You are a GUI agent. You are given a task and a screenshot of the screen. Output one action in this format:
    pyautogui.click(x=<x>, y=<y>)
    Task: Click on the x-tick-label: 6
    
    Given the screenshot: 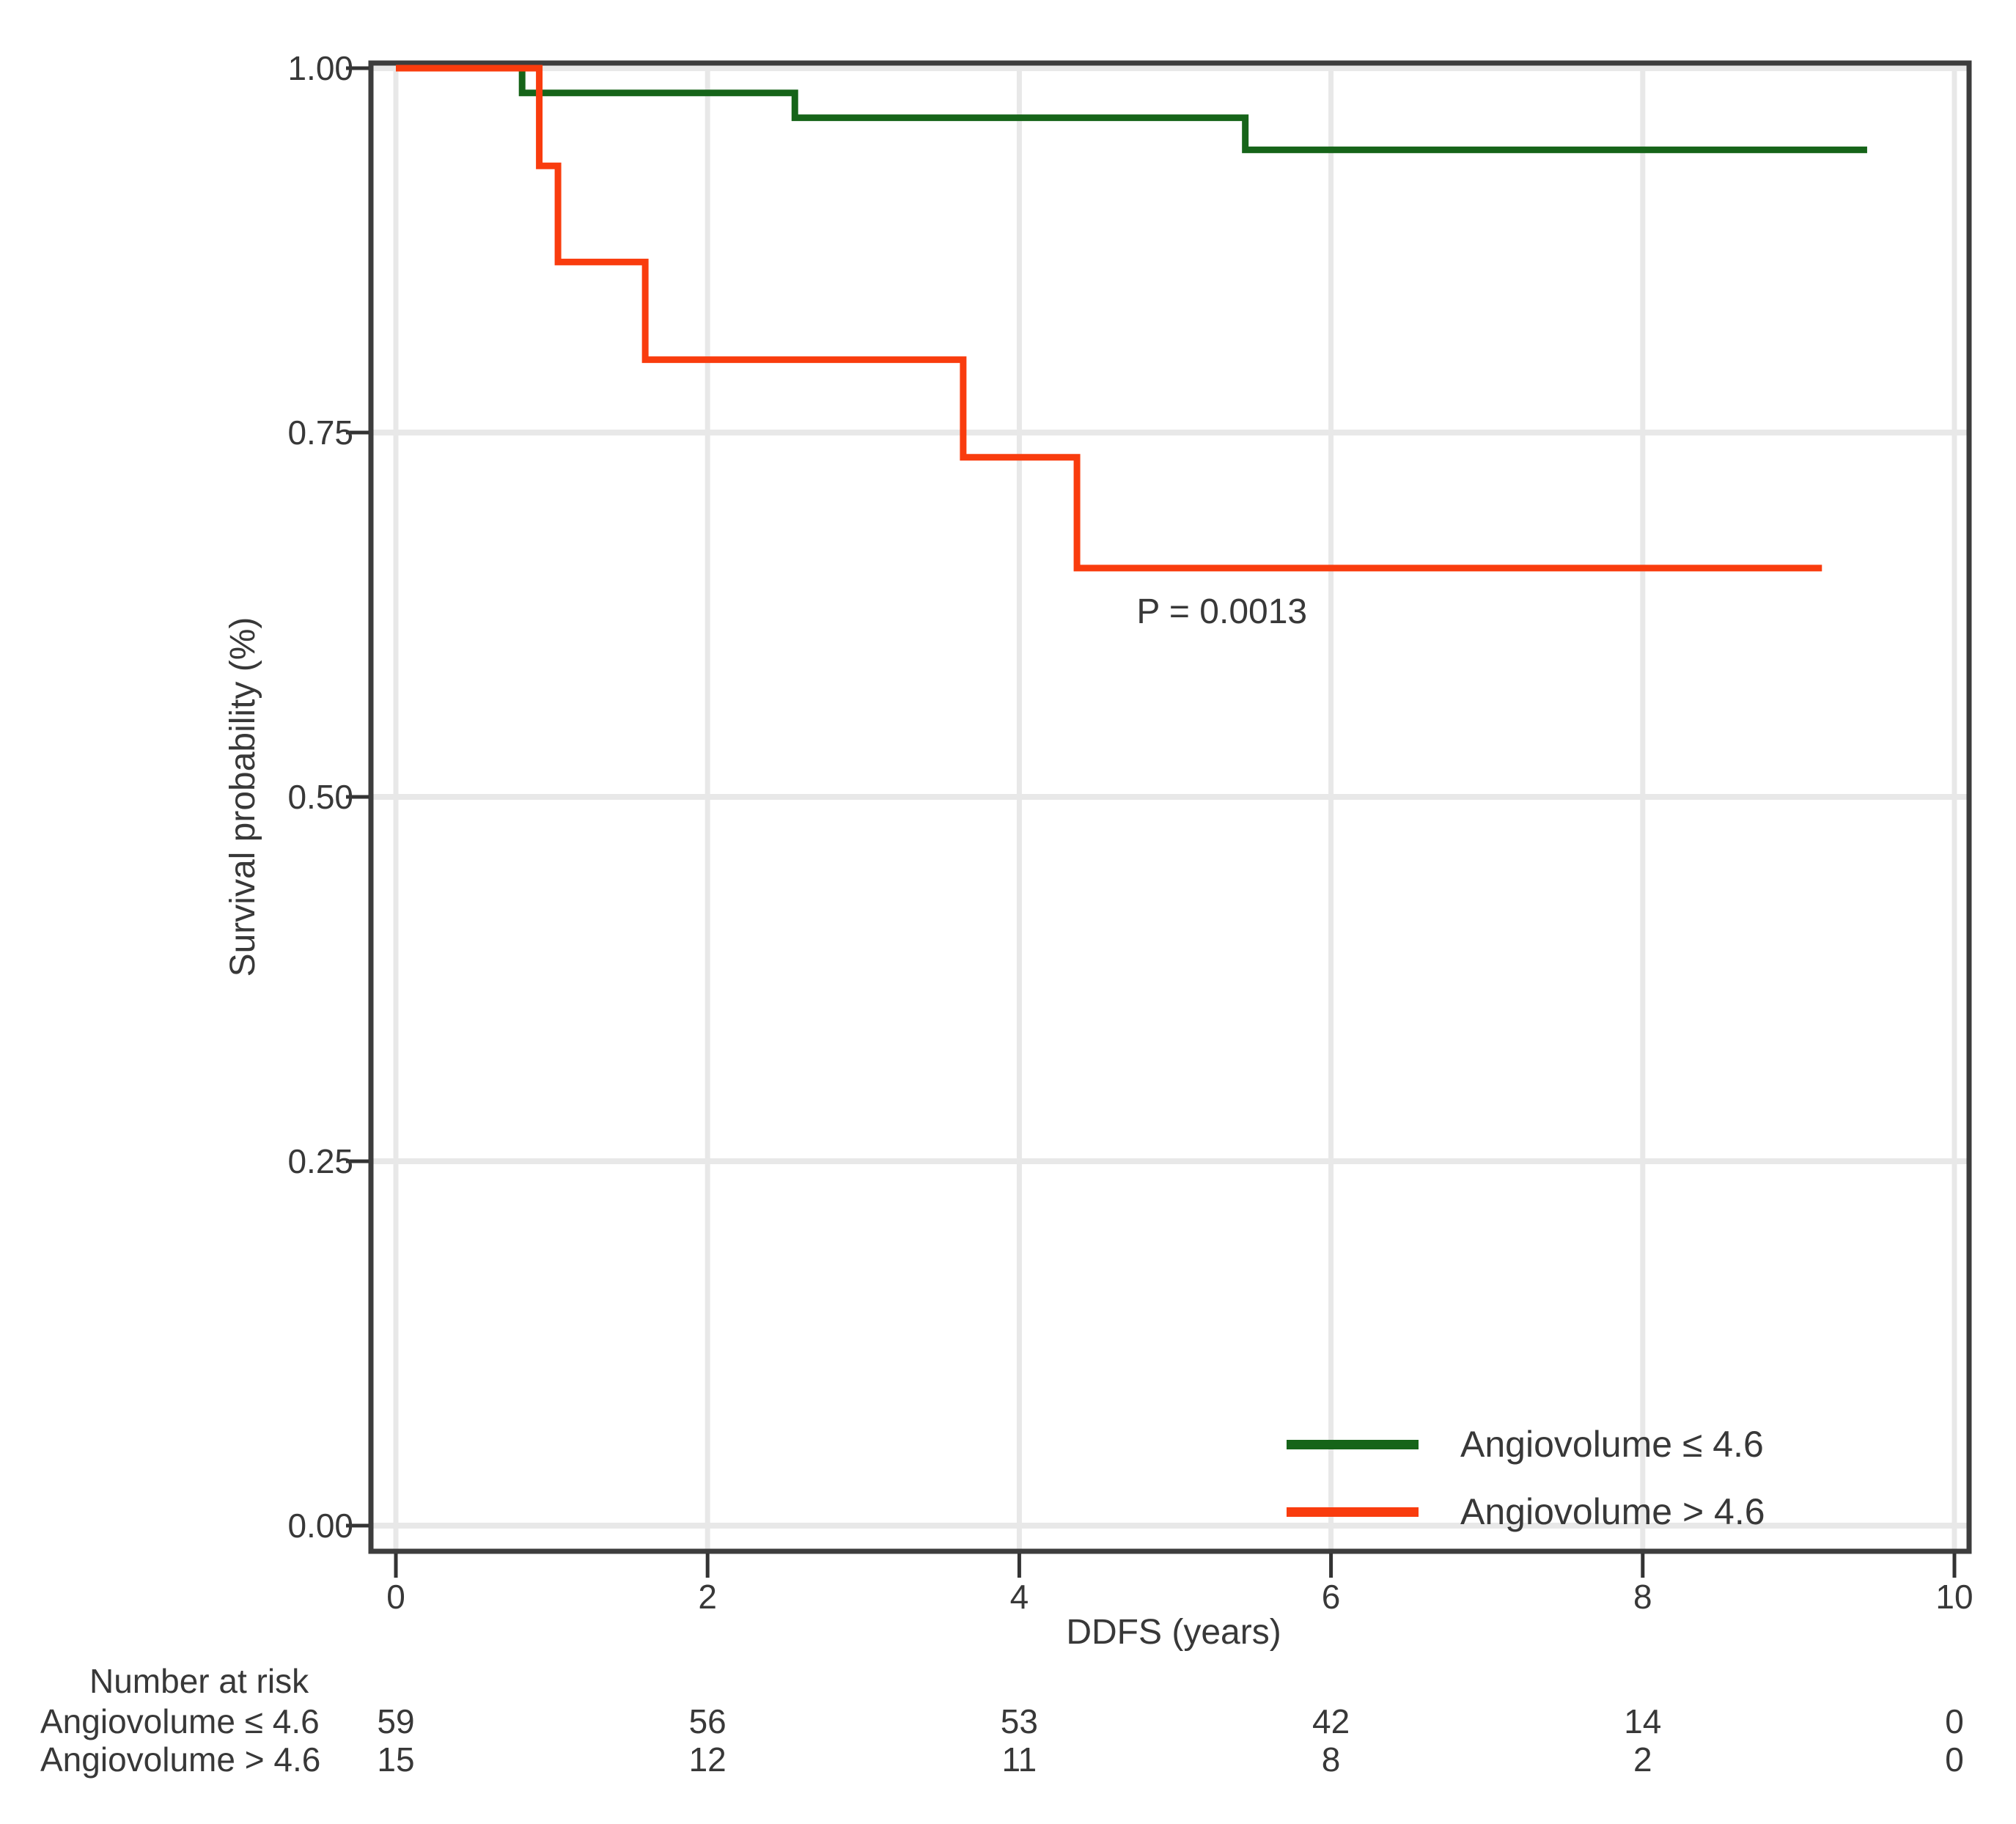 What is the action you would take?
    pyautogui.click(x=1331, y=1597)
    